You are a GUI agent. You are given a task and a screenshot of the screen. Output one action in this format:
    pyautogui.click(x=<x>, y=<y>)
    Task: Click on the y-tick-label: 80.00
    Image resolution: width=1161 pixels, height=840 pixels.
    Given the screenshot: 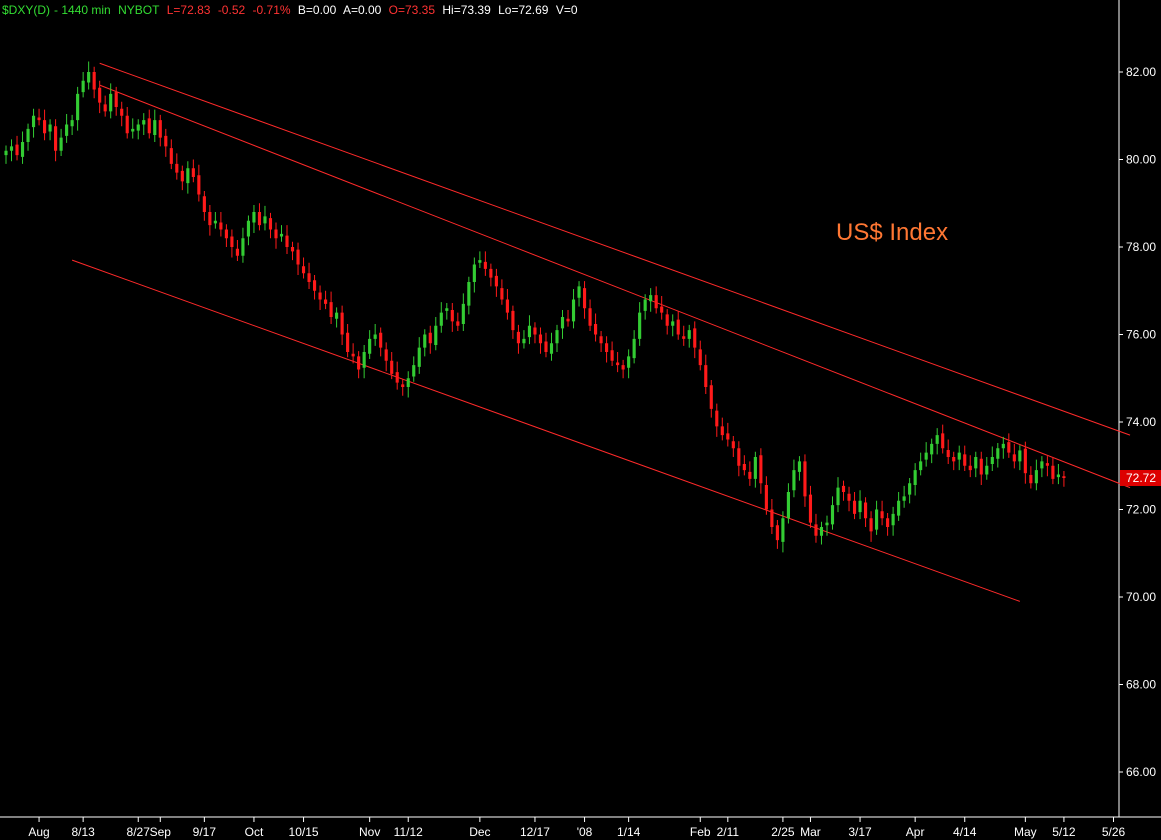 What is the action you would take?
    pyautogui.click(x=1141, y=160)
    